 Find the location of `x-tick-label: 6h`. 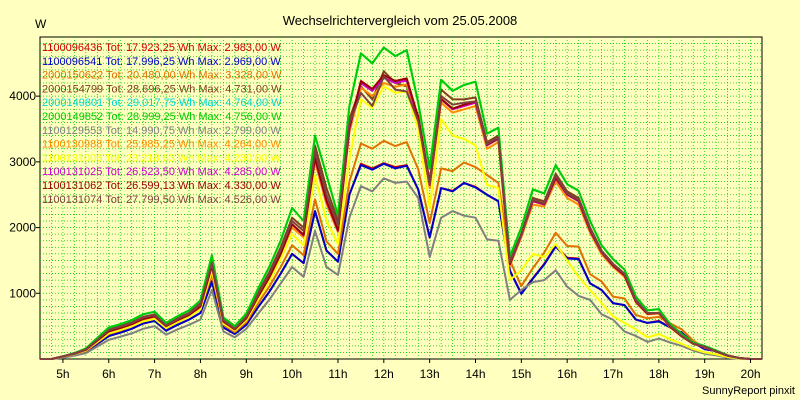

x-tick-label: 6h is located at coordinates (108, 374).